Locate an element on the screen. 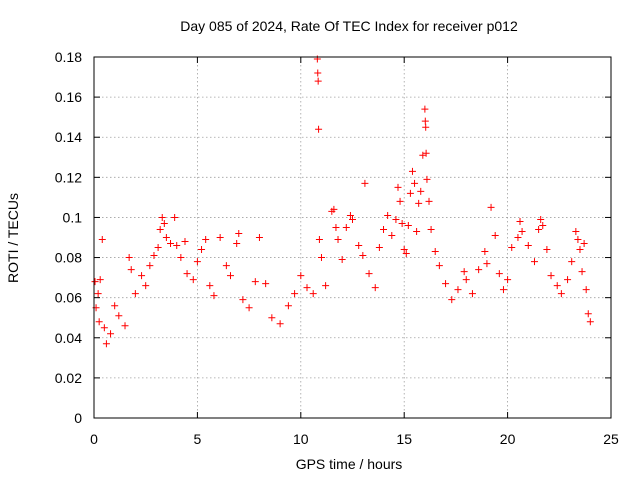 This screenshot has height=485, width=640. y-tick-label: 0.08 is located at coordinates (68, 258).